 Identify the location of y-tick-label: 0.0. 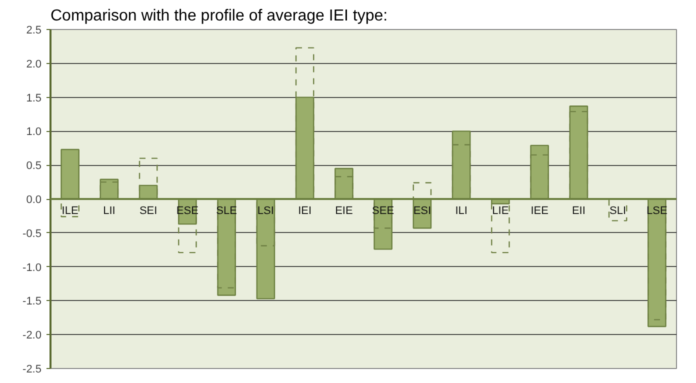
(34, 200).